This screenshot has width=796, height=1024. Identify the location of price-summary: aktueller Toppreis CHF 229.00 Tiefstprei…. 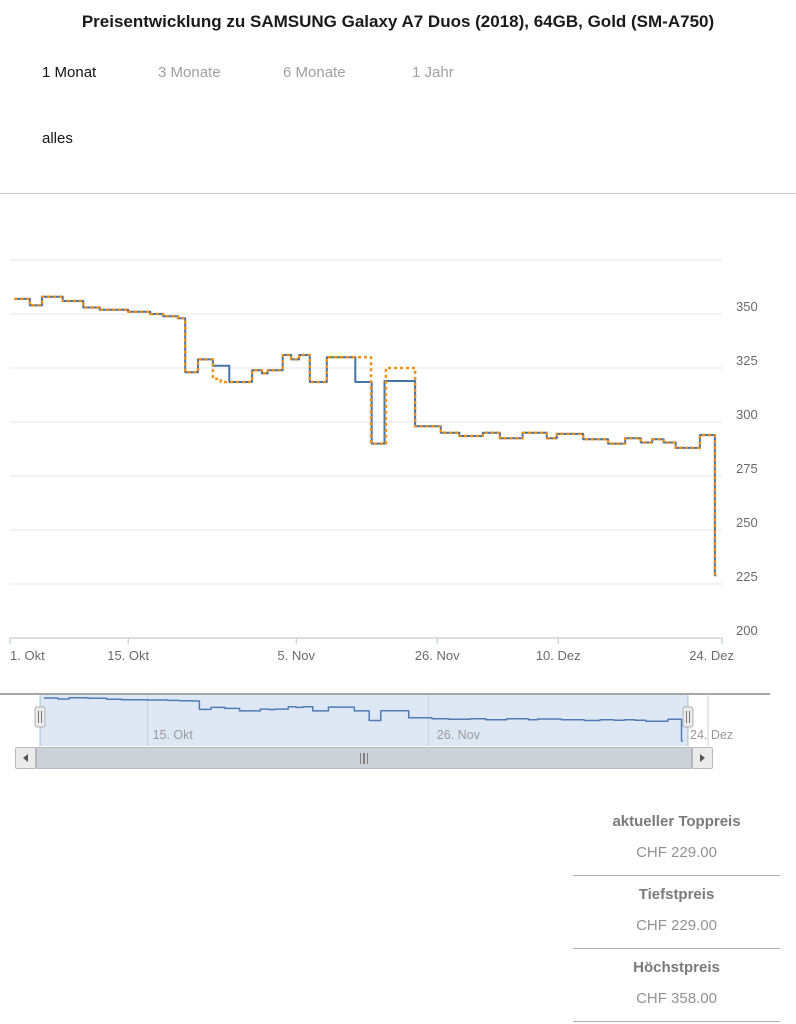
(676, 912).